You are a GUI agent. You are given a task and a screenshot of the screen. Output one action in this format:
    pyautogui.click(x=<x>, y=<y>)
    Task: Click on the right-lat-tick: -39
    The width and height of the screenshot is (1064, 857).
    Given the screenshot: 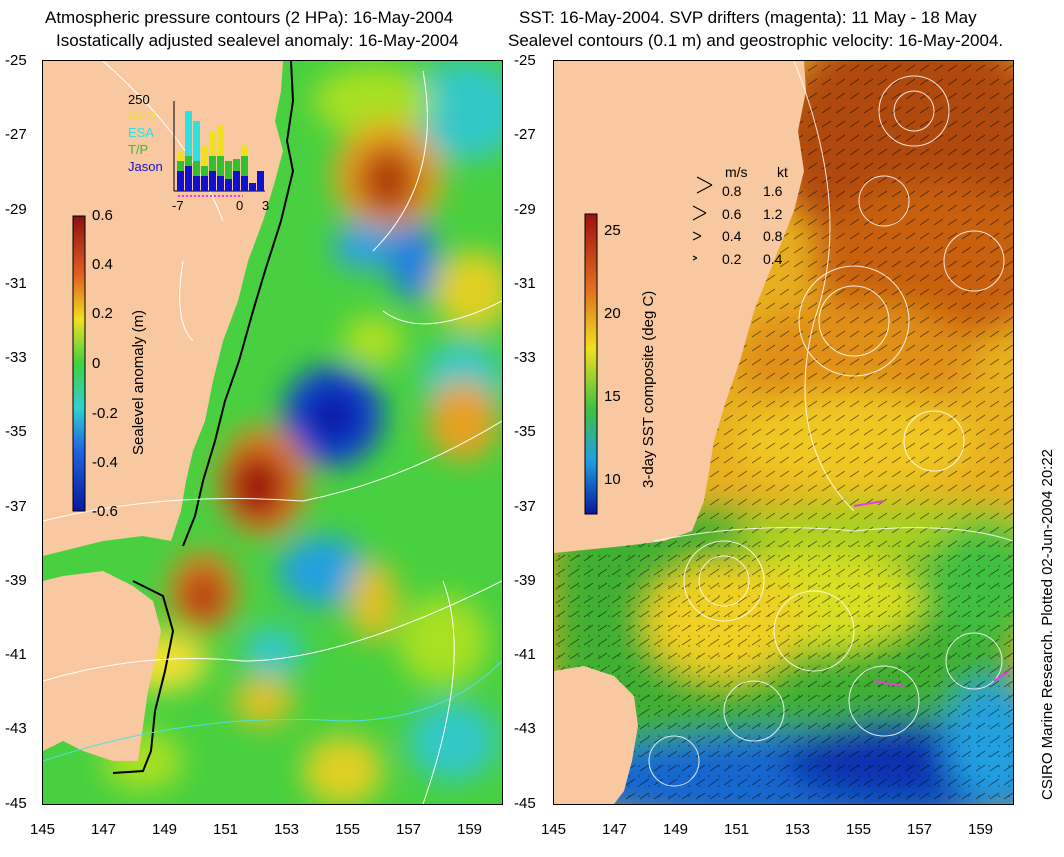 What is the action you would take?
    pyautogui.click(x=525, y=580)
    